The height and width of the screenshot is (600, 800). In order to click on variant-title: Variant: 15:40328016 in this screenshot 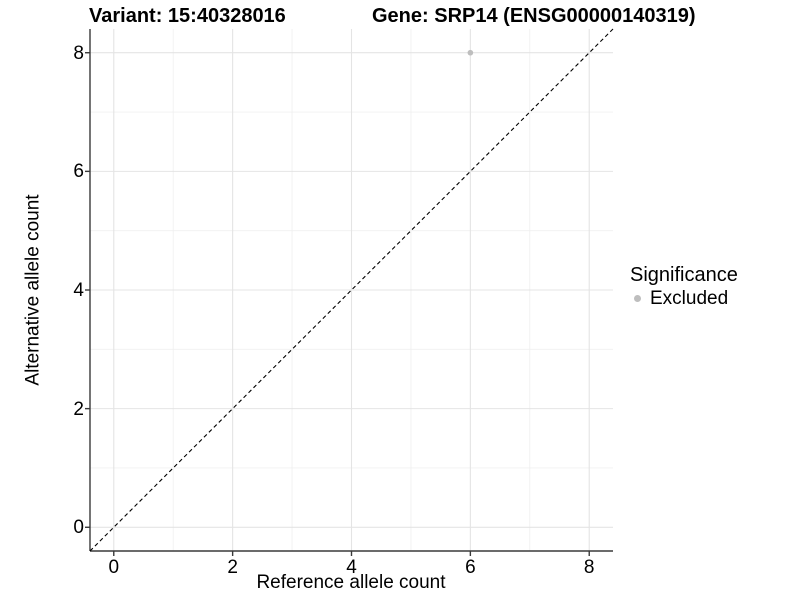, I will do `click(187, 16)`.